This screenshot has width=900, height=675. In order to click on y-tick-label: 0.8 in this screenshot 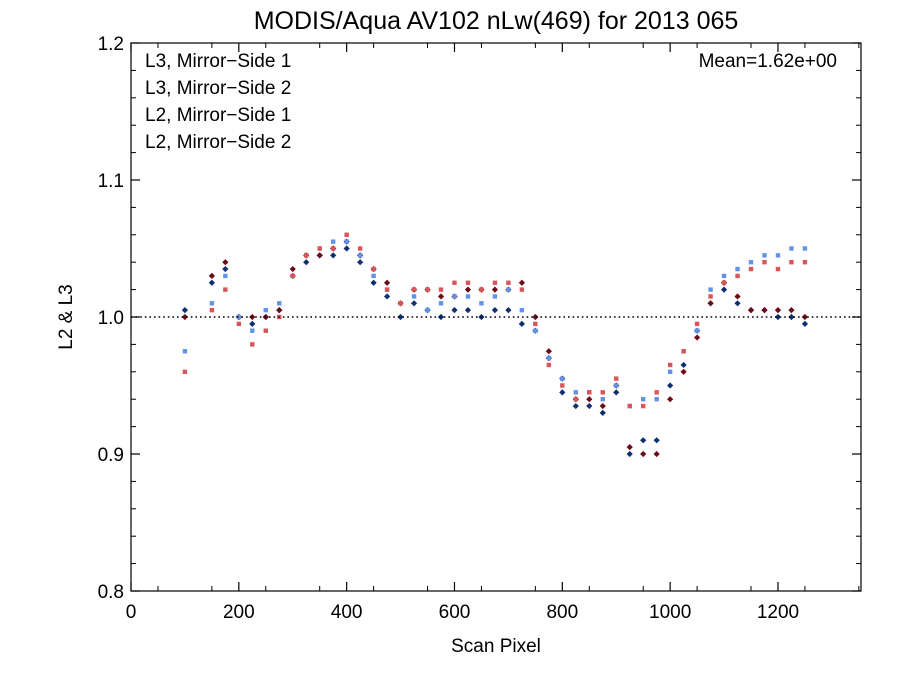, I will do `click(111, 592)`.